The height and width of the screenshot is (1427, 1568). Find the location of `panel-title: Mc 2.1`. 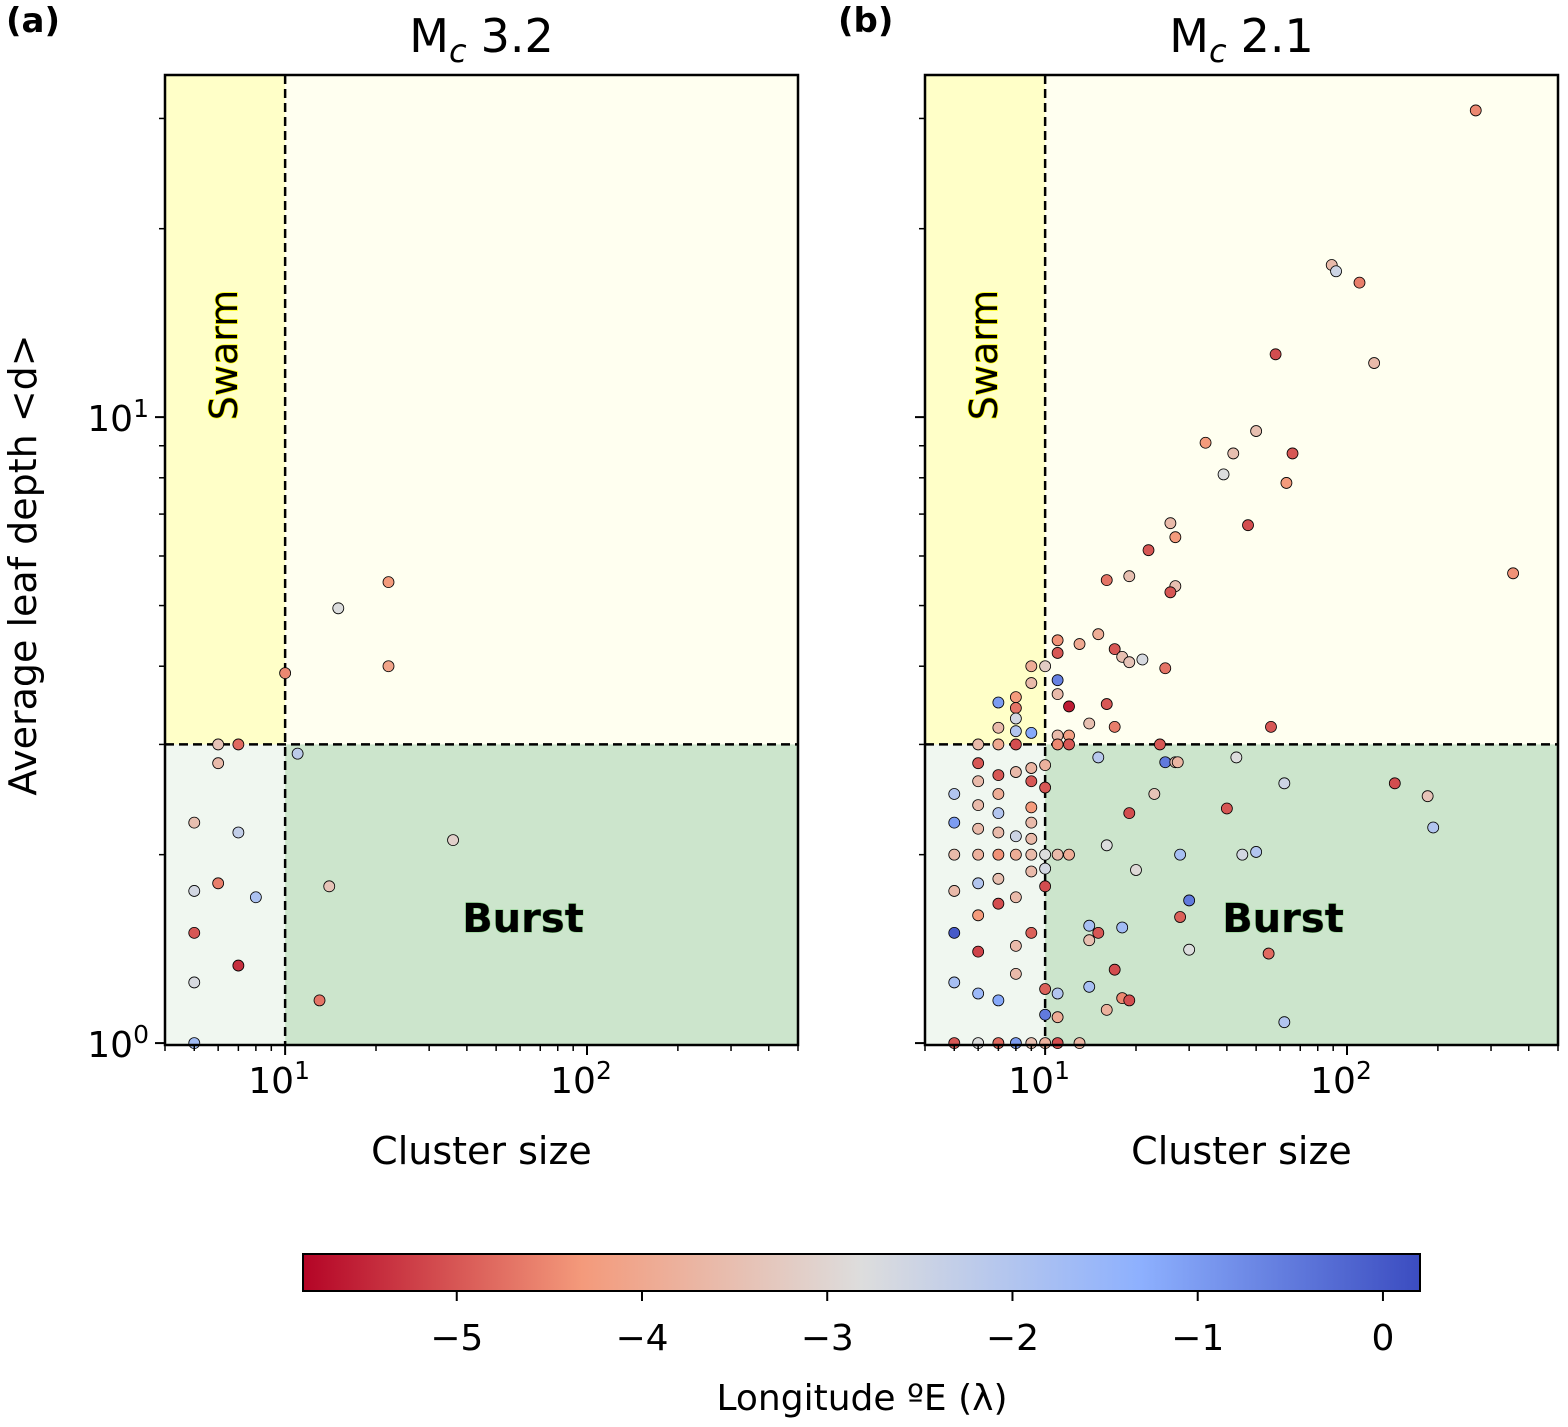

panel-title: Mc 2.1 is located at coordinates (1241, 39).